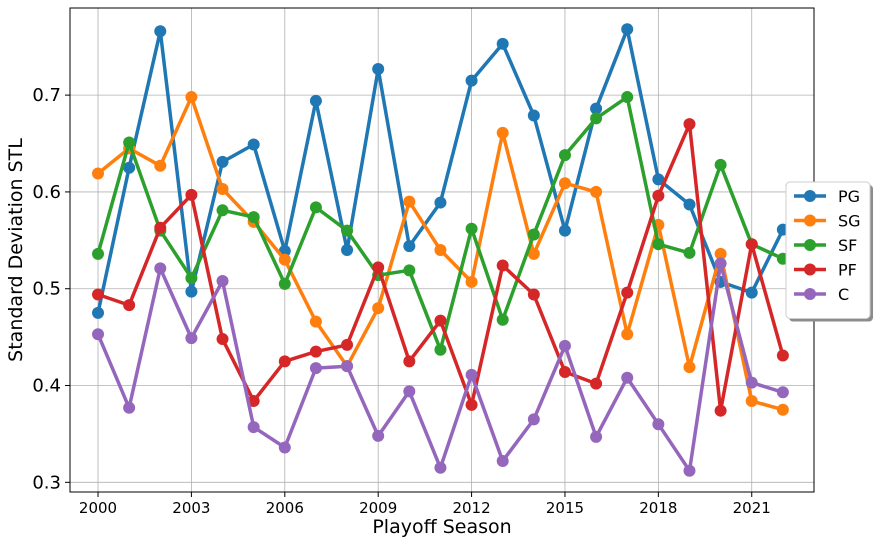 This screenshot has width=876, height=545. What do you see at coordinates (658, 508) in the screenshot?
I see `x-tick-label: 2018` at bounding box center [658, 508].